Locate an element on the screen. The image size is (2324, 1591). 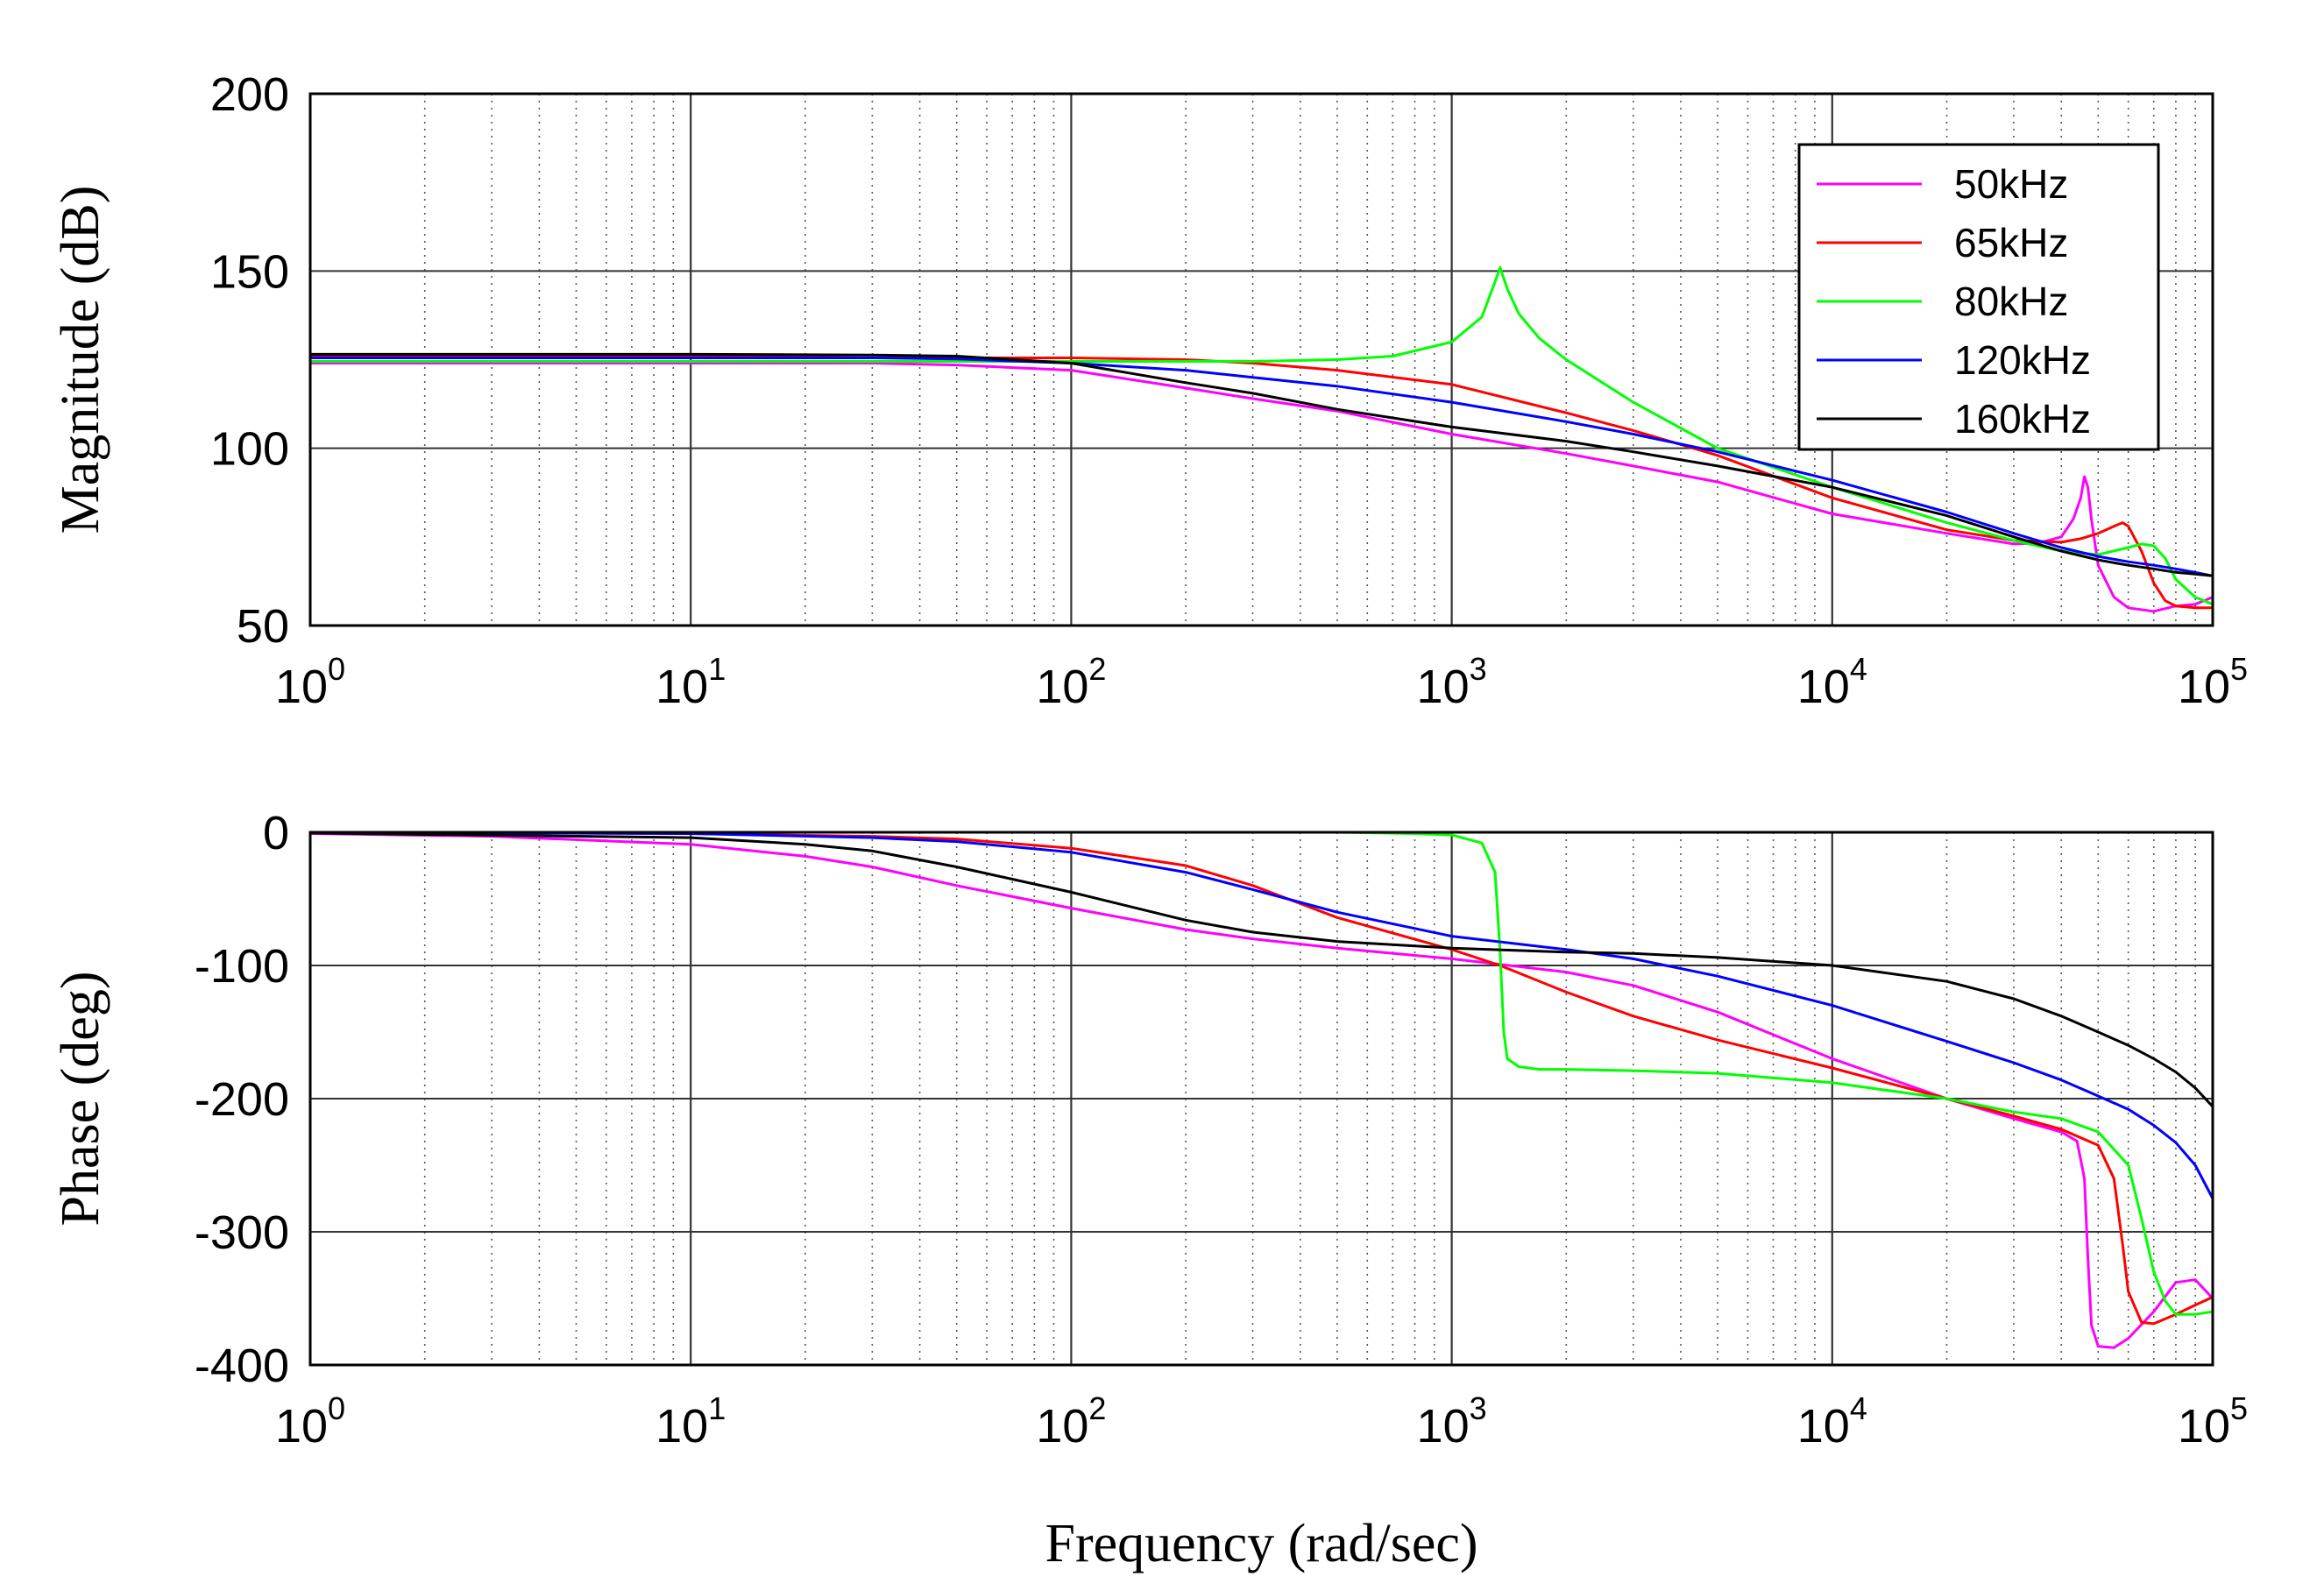
y-tick-label: -200 is located at coordinates (242, 1099).